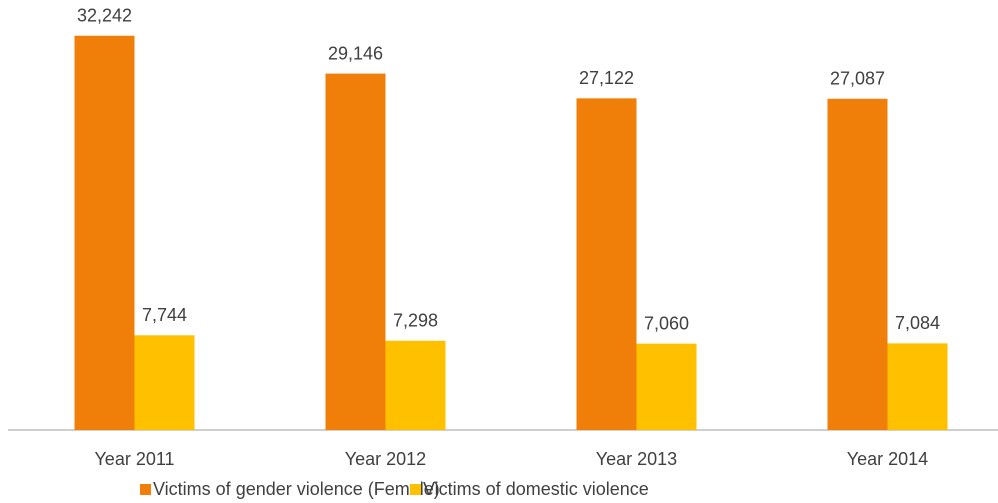 Image resolution: width=998 pixels, height=503 pixels. What do you see at coordinates (296, 489) in the screenshot?
I see `legend-label: Victims of gender violence (Female)` at bounding box center [296, 489].